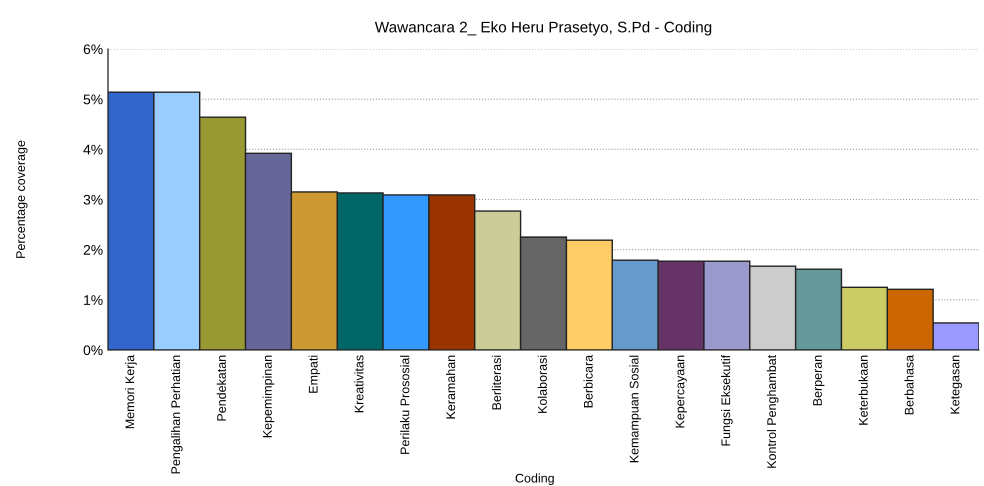 The height and width of the screenshot is (486, 984). What do you see at coordinates (588, 381) in the screenshot?
I see `x-tick-label: Berbicara` at bounding box center [588, 381].